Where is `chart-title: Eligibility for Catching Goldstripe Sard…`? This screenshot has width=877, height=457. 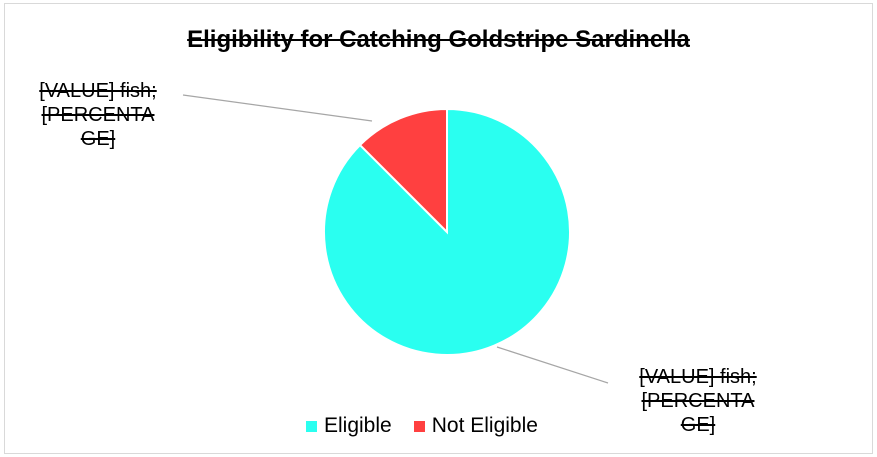
chart-title: Eligibility for Catching Goldstripe Sard… is located at coordinates (438, 39).